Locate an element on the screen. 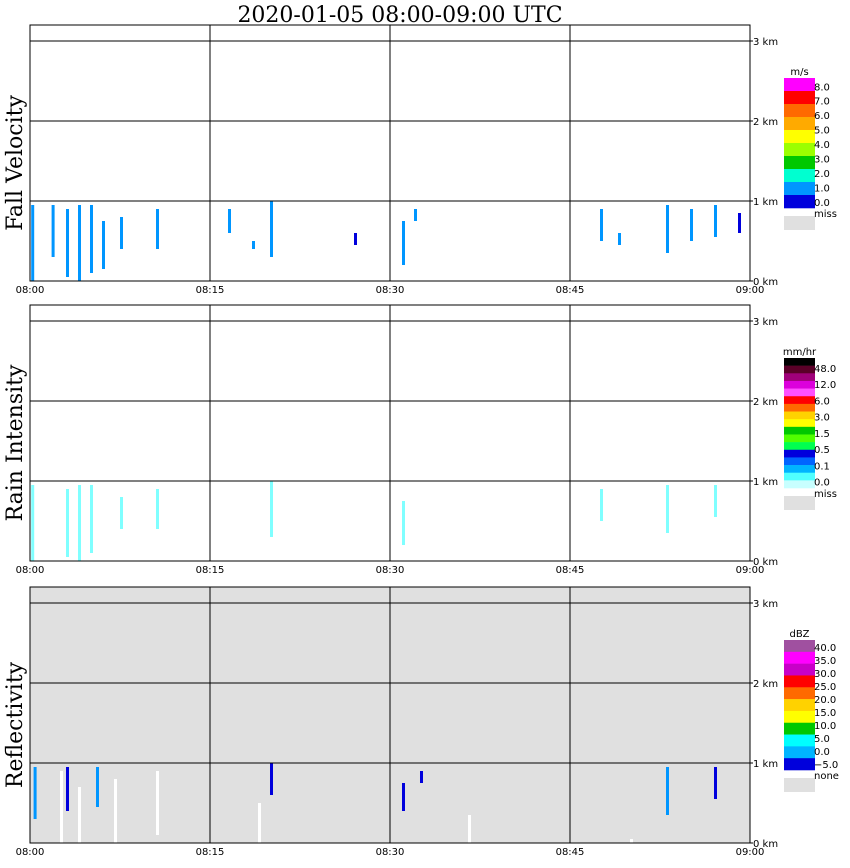 The image size is (850, 868). colorbar-unit: mm/hr is located at coordinates (800, 352).